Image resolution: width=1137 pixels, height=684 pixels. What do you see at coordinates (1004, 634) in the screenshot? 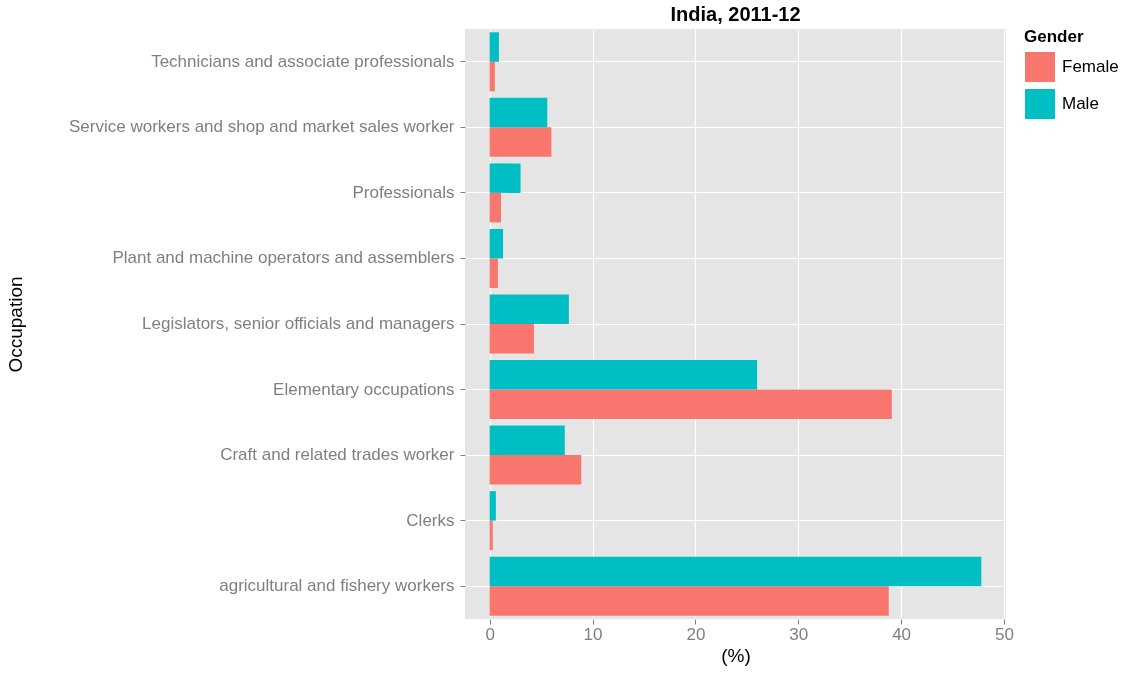
I see `x-tick-label: 50` at bounding box center [1004, 634].